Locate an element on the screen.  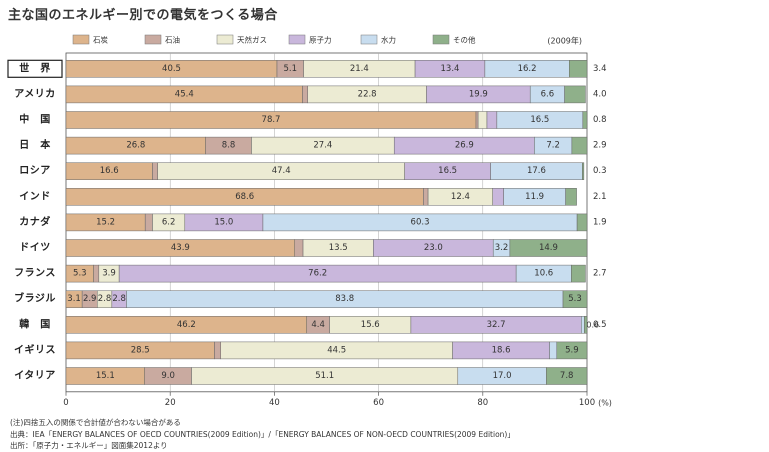
category-label-11: イギリス is located at coordinates (35, 349).